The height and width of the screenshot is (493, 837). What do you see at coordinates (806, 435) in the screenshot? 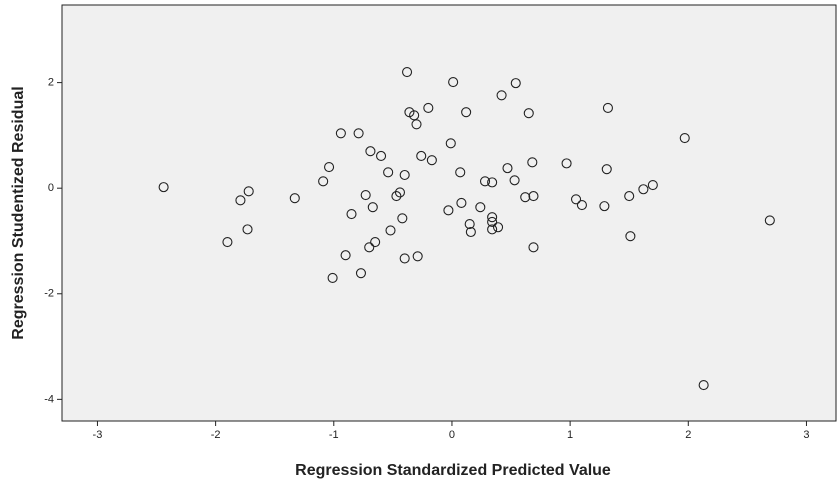
I see `x-tick-label: 3` at bounding box center [806, 435].